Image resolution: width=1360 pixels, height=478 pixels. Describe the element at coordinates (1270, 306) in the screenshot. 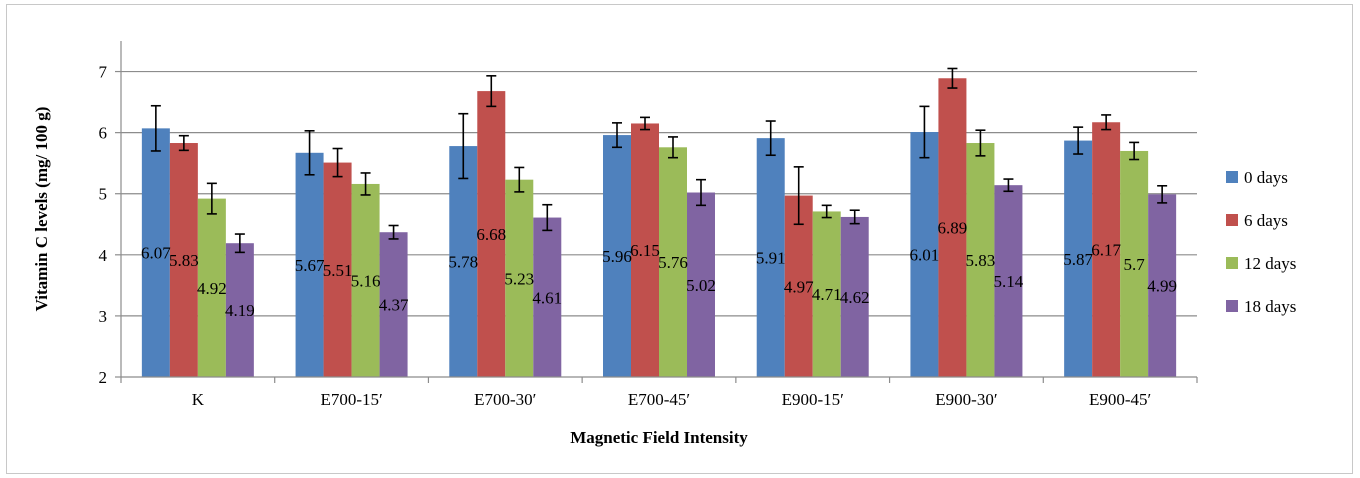

I see `legend-label: 18 days` at that location.